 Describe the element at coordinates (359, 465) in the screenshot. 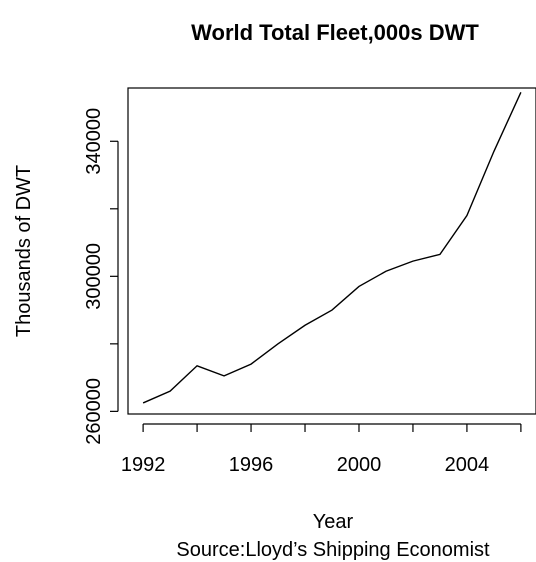

I see `x-tick-label: 2000` at that location.